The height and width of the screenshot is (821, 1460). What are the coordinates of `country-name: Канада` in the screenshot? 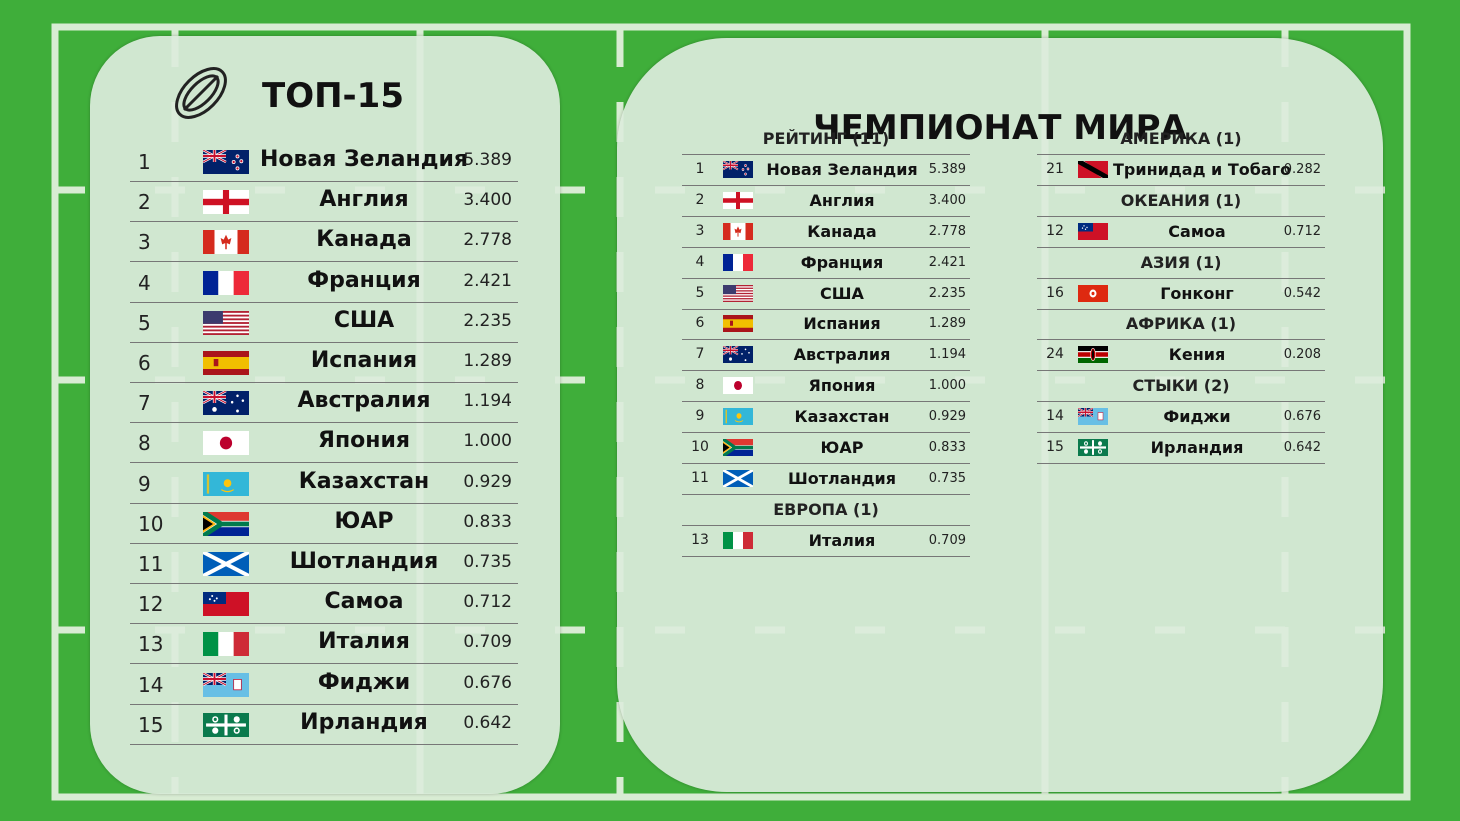 It's located at (364, 240).